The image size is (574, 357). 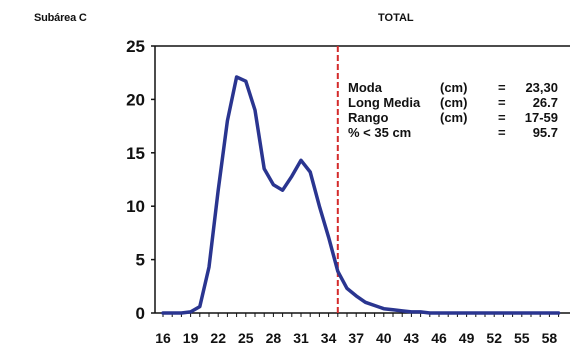 What do you see at coordinates (274, 338) in the screenshot?
I see `x-tick-label: 28` at bounding box center [274, 338].